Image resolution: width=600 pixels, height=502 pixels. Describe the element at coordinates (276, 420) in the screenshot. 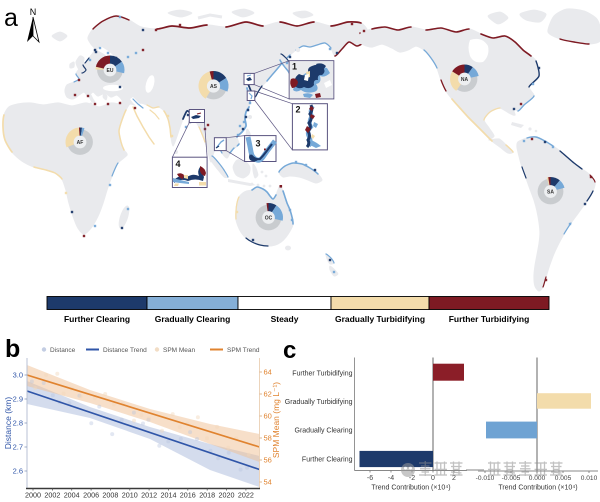

I see `svg-text: SPM Mean (mg L⁻¹)` at that location.